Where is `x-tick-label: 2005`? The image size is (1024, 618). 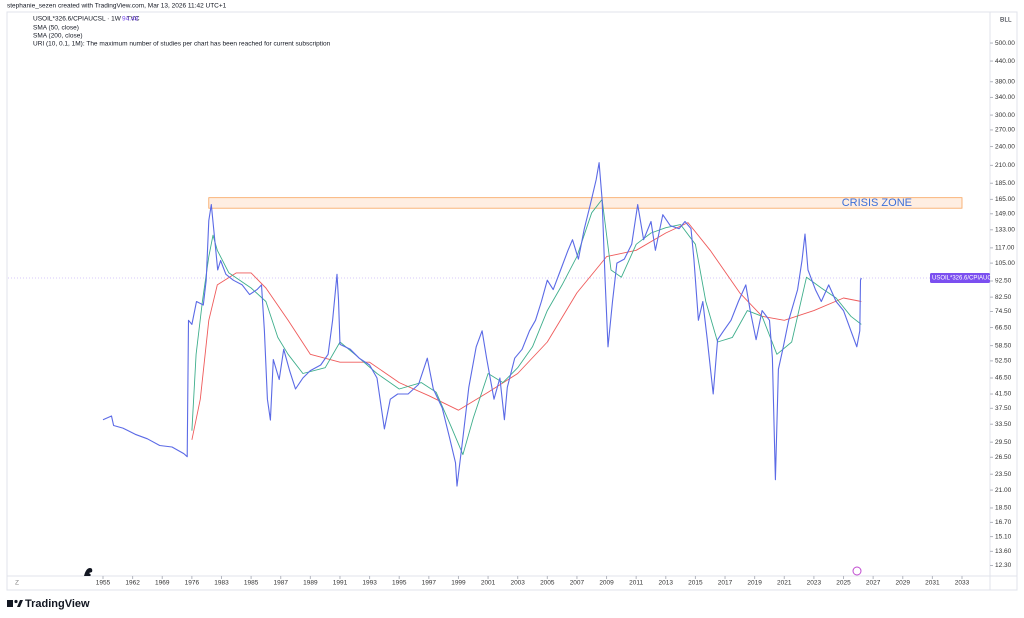
x-tick-label: 2005 is located at coordinates (547, 583).